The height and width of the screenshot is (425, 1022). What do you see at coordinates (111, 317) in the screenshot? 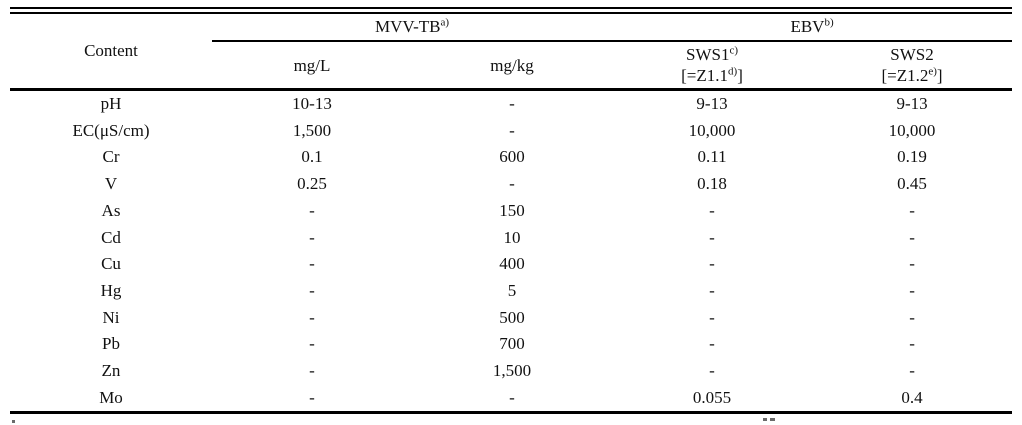
I see `row-label-cell: Ni` at bounding box center [111, 317].